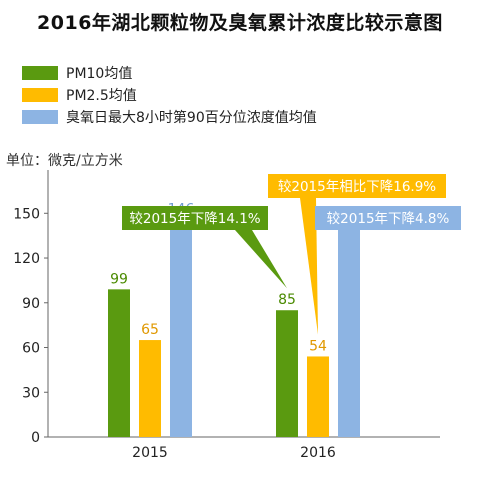 The width and height of the screenshot is (480, 477). I want to click on annotation-text: 较2015年相比下降16.9%, so click(357, 187).